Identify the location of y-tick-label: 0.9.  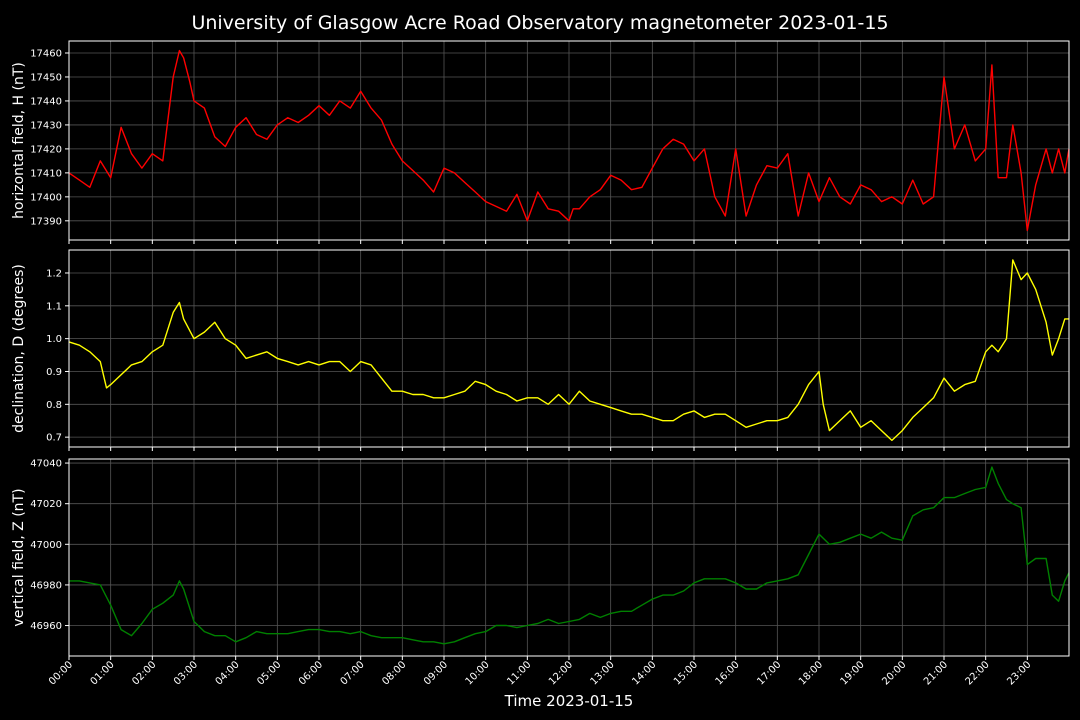
(54, 372).